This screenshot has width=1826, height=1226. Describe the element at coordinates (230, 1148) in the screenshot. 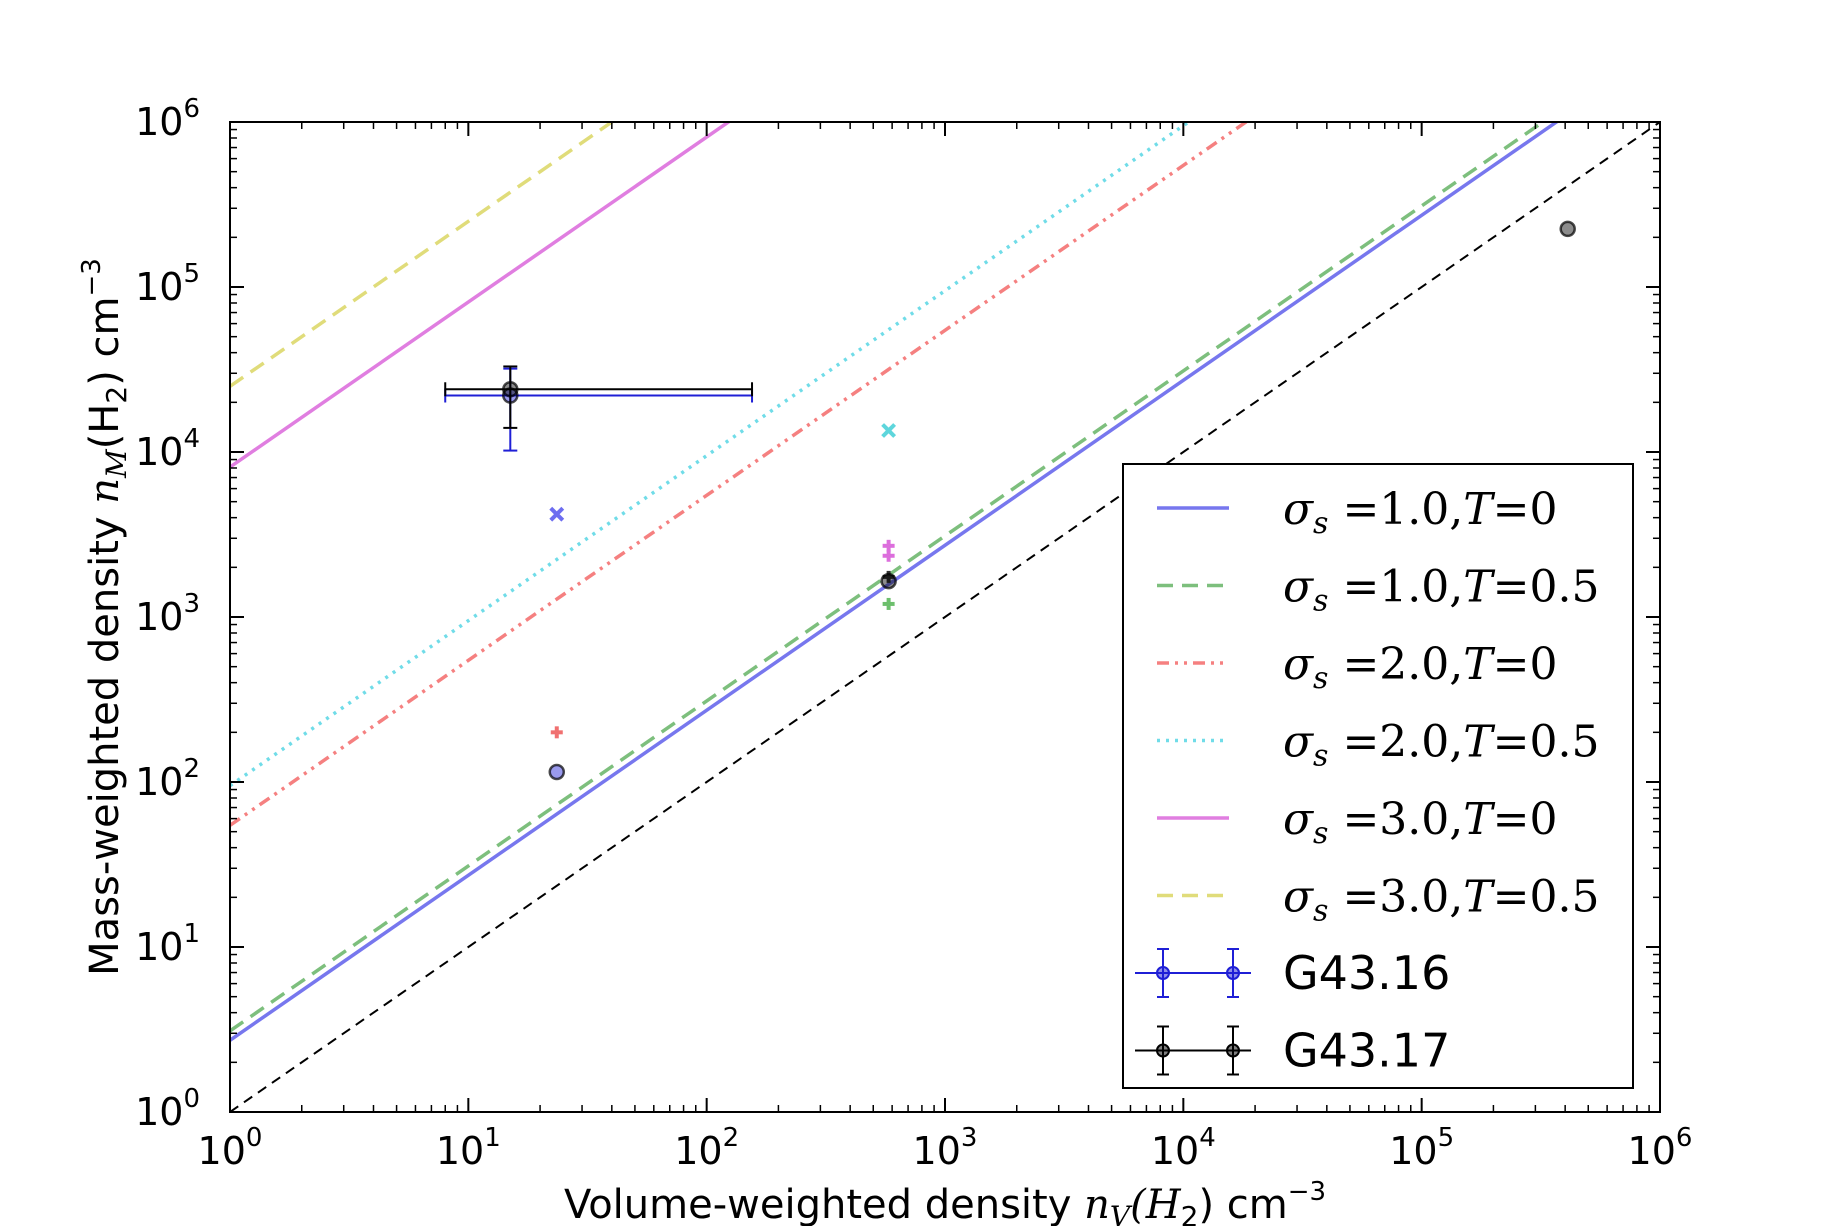

I see `x-tick-label: 10⁰` at that location.